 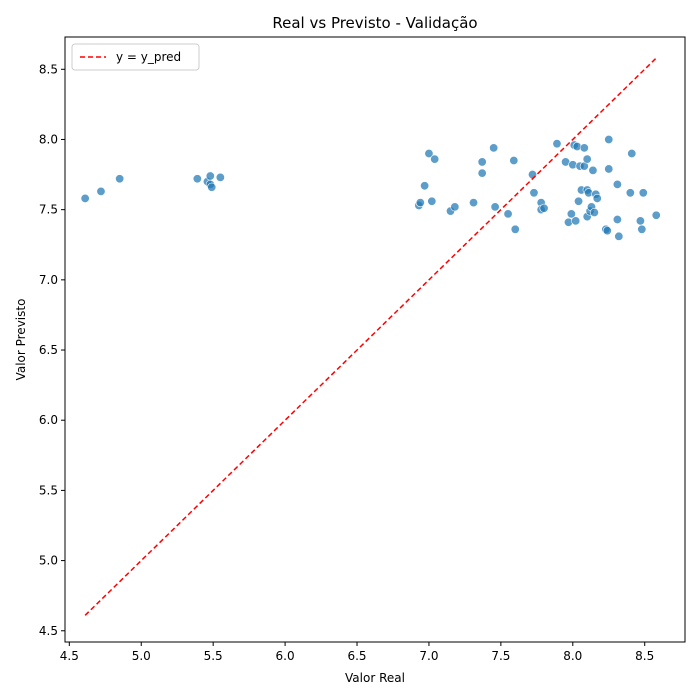 I want to click on y-tick-label: 7.5, so click(x=48, y=210).